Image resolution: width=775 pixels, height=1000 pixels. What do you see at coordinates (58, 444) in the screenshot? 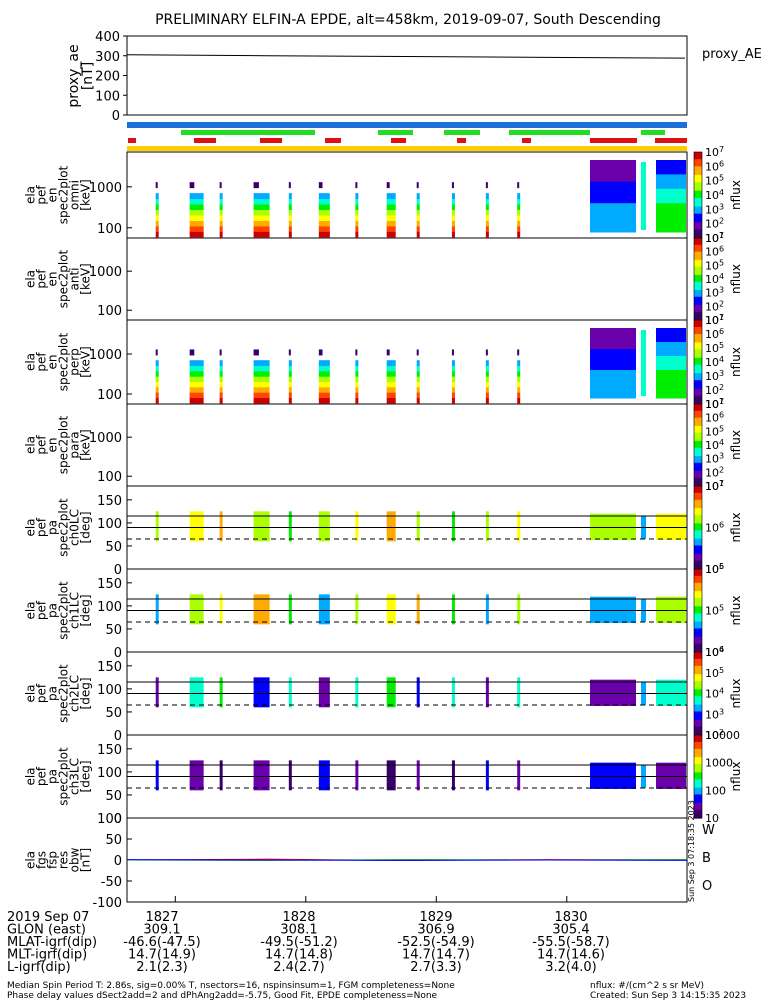
I see `para-panel-ylabel: elapefenspec2plotpara[keV]` at bounding box center [58, 444].